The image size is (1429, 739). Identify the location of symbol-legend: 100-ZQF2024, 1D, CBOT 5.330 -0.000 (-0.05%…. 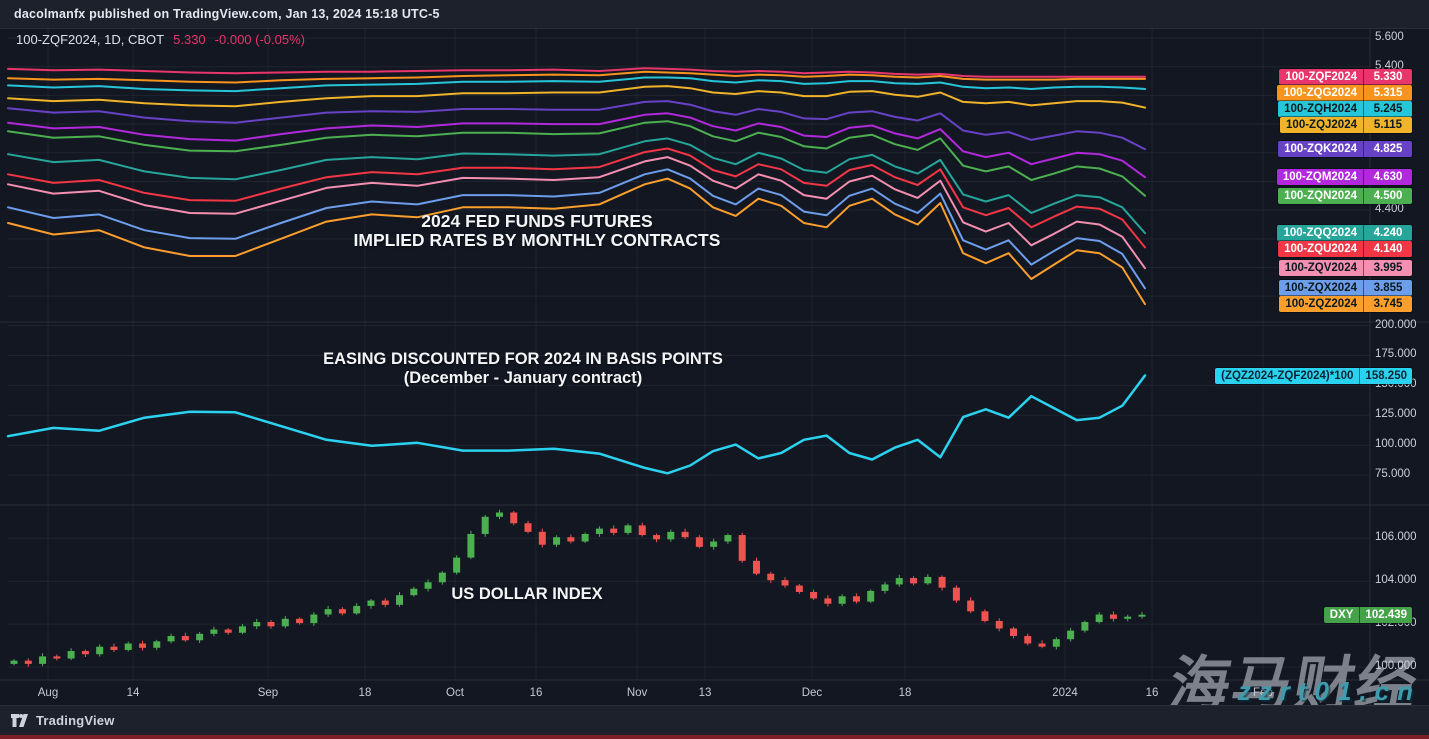
(160, 39).